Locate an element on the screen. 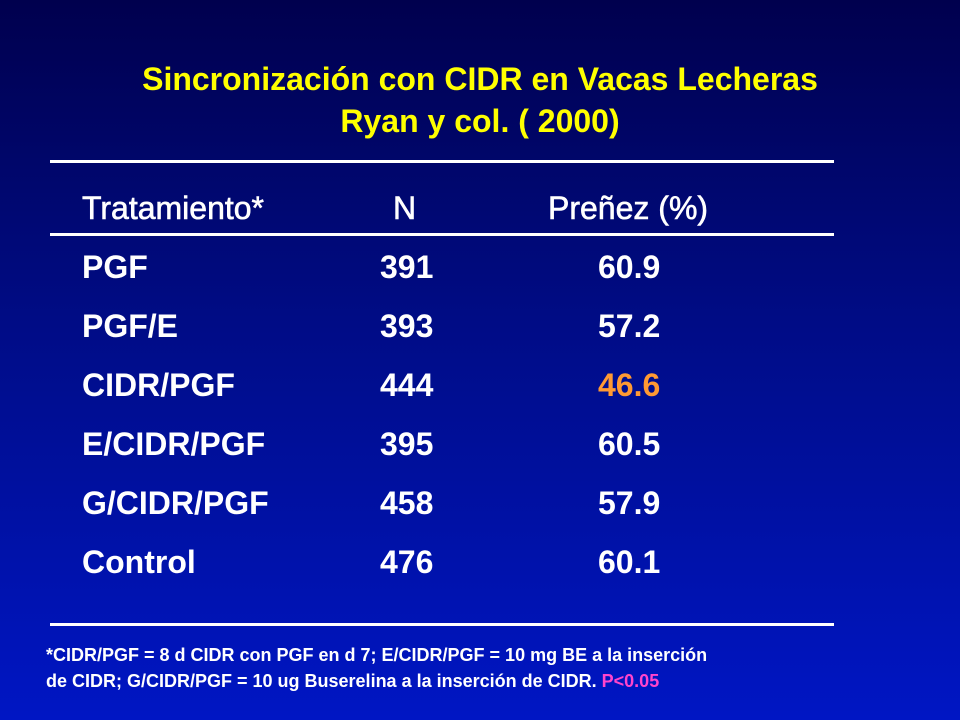  row-5-treatment: G/CIDR/PGF is located at coordinates (175, 503).